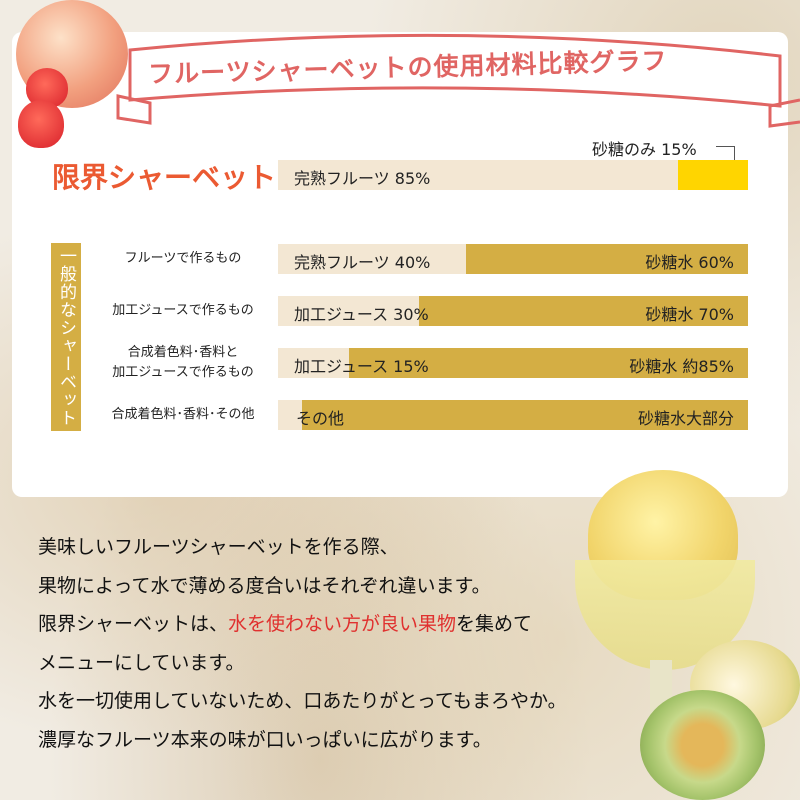  What do you see at coordinates (342, 624) in the screenshot?
I see `highlight-text: 水を使わない方が良い果物` at bounding box center [342, 624].